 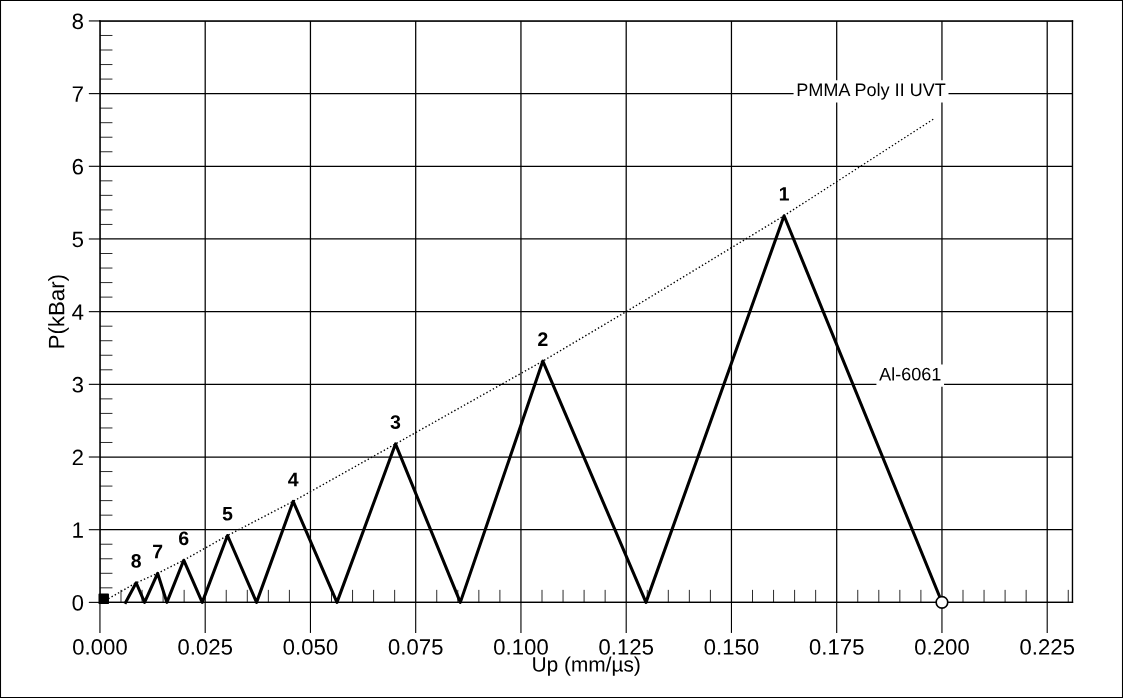 What do you see at coordinates (942, 647) in the screenshot?
I see `x-tick-label: 0.200` at bounding box center [942, 647].